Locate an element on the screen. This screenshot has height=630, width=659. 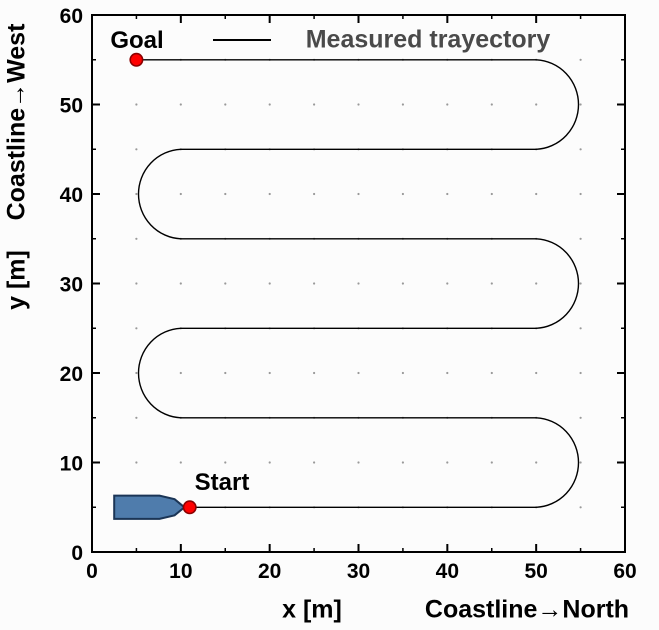
goal-label: Goal is located at coordinates (137, 40).